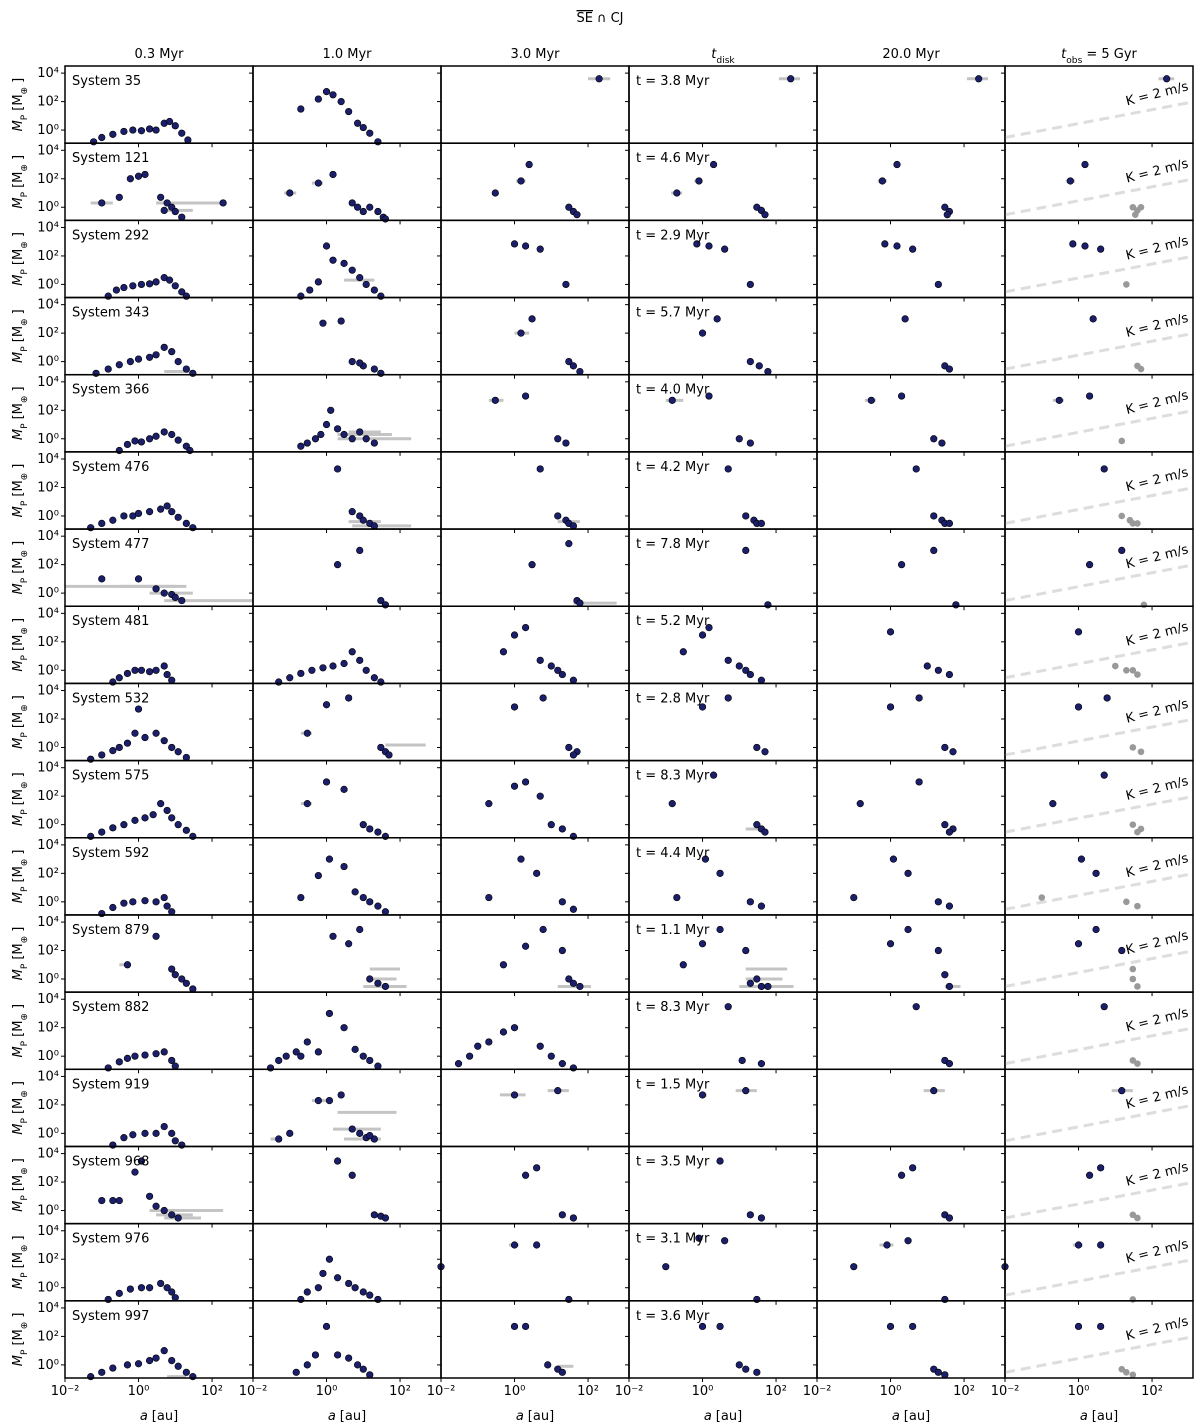  Describe the element at coordinates (673, 621) in the screenshot. I see `time-label: t = 5.2 Myr` at that location.